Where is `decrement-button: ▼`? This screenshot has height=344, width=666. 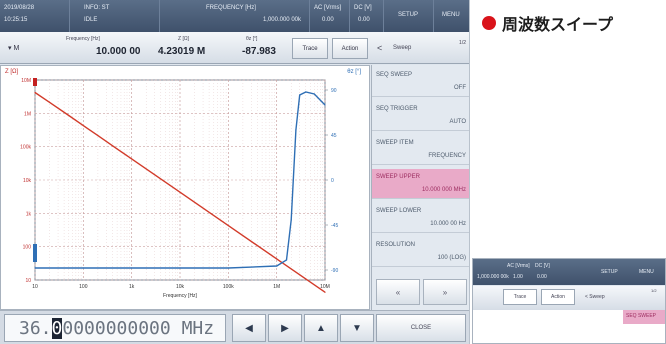
decrement-button: ▼ is located at coordinates (357, 328).